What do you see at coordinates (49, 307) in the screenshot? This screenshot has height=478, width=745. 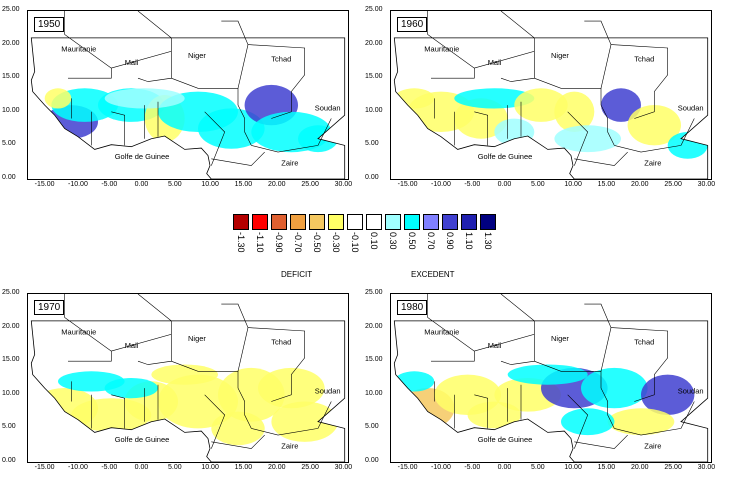 I see `year-label: 1970` at bounding box center [49, 307].